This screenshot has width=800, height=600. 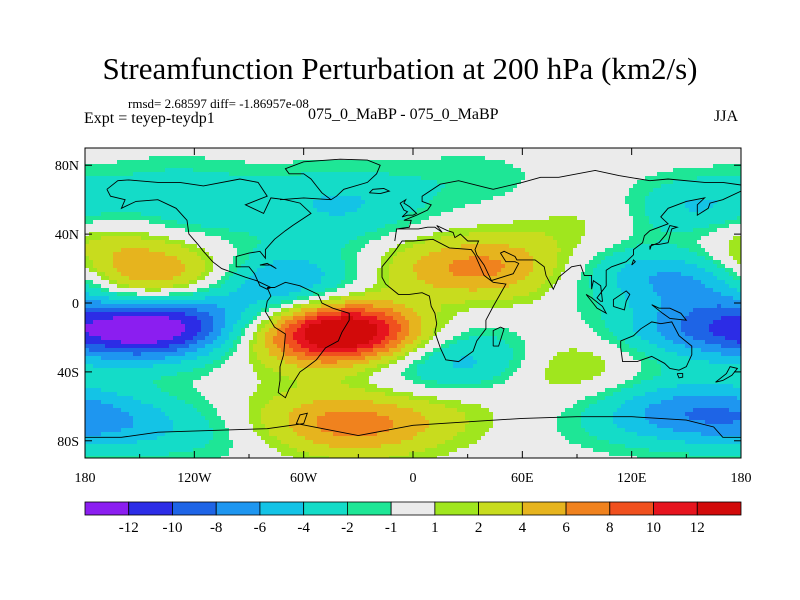 I want to click on y-tick-label: 40S, so click(x=68, y=373).